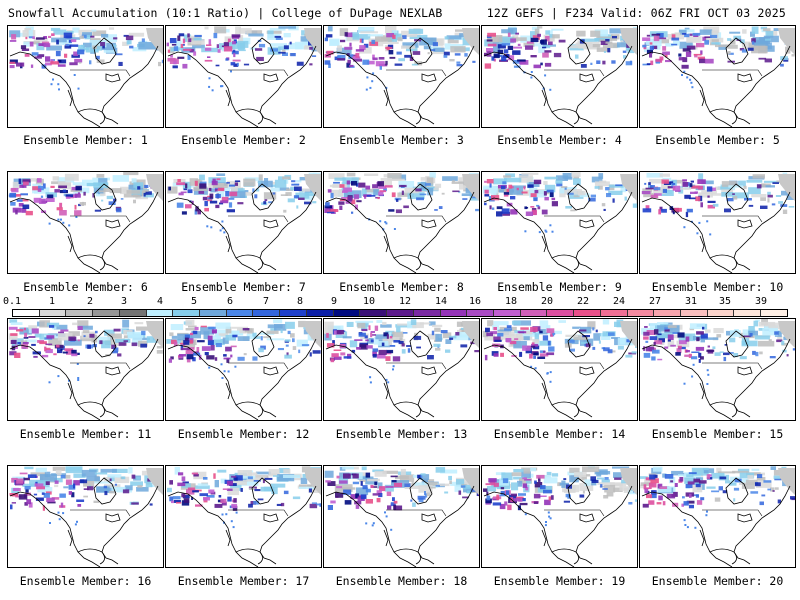  Describe the element at coordinates (90, 301) in the screenshot. I see `colorbar-tick-label: 2` at that location.